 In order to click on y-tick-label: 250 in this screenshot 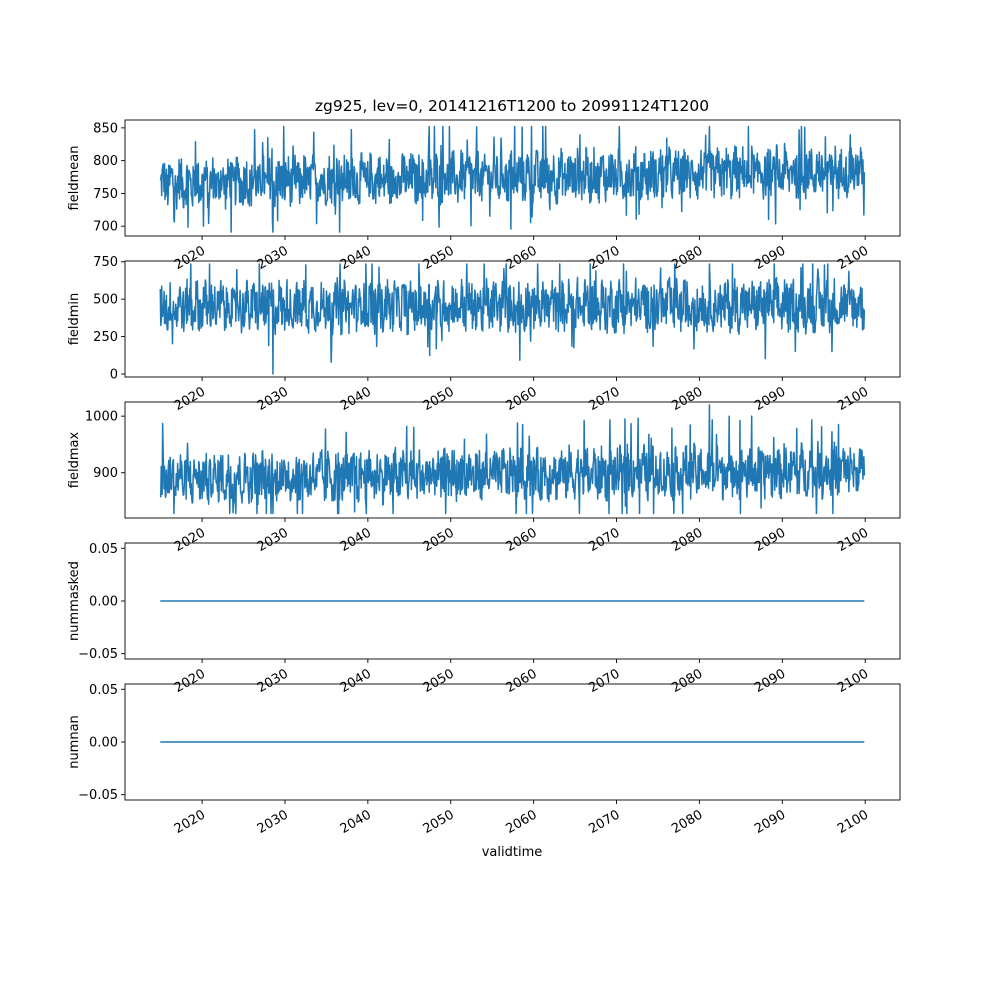, I will do `click(105, 337)`.